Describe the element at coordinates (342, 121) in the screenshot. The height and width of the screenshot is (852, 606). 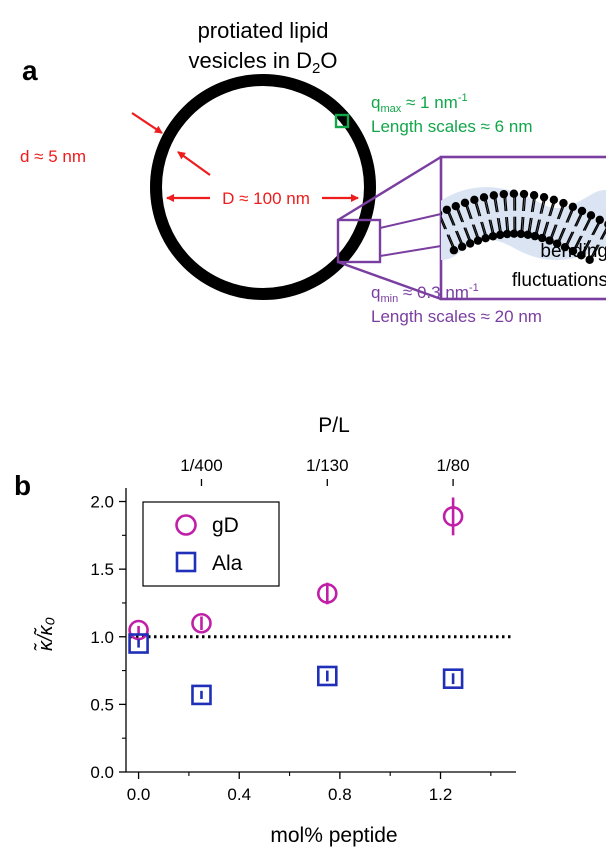
I see `qmax-region-marker` at that location.